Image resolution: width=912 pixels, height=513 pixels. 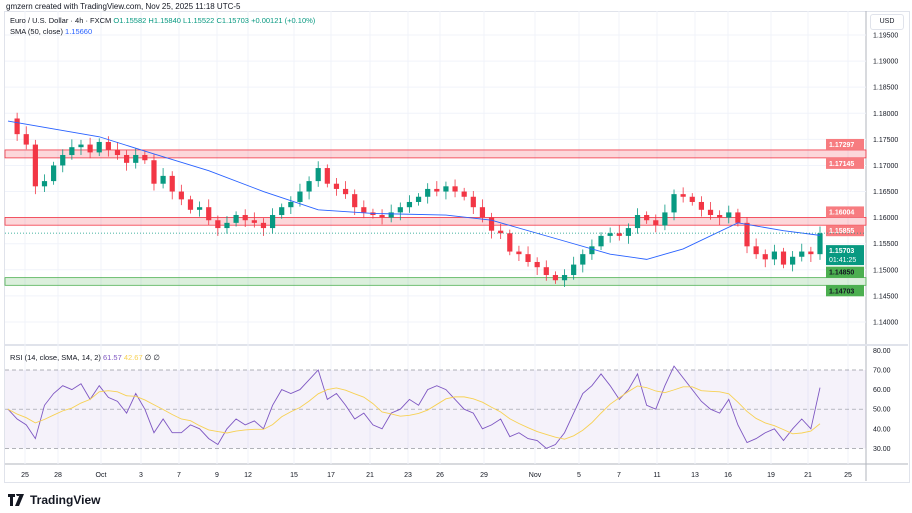 I want to click on currency-button: USD, so click(x=887, y=22).